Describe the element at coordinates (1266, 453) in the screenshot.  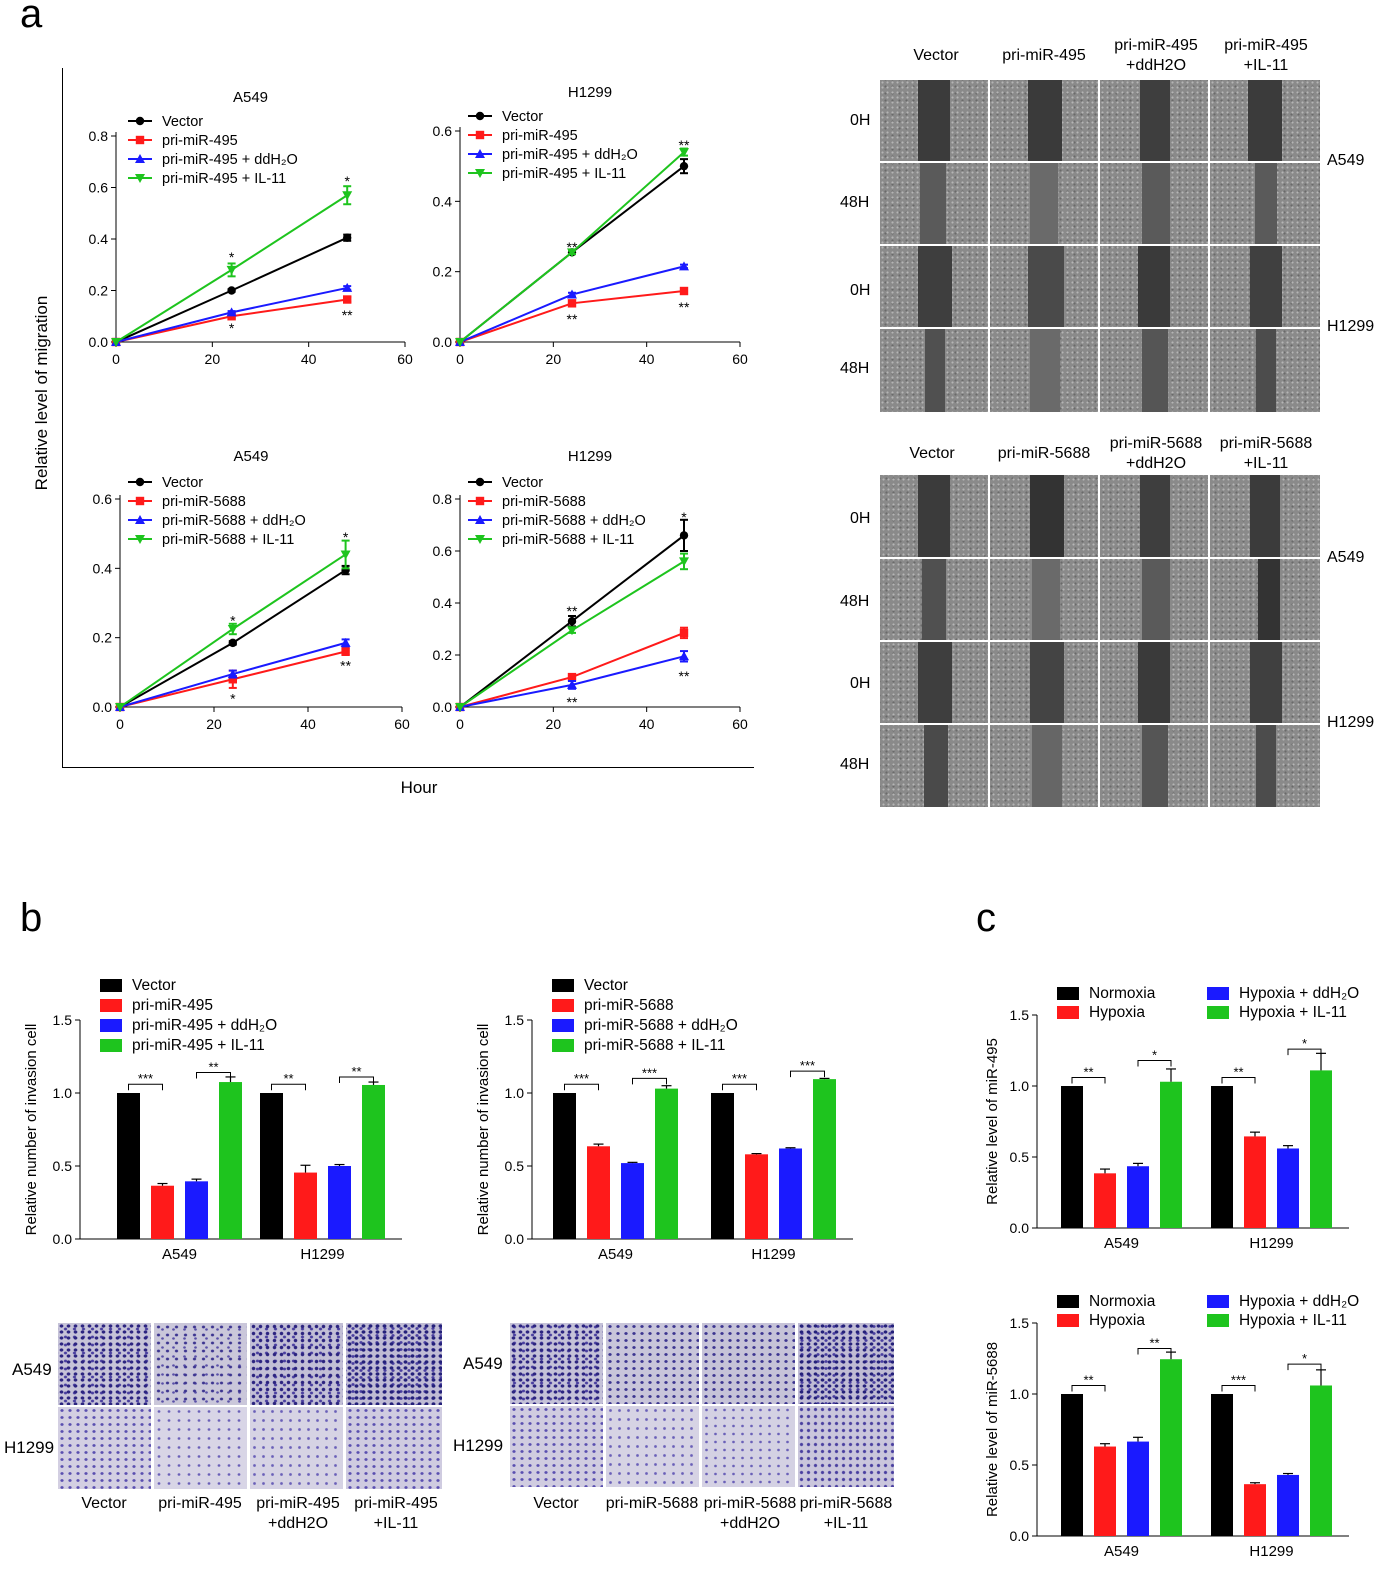
I see `wound-bottom-col-pri5688-il11: pri-miR-5688 +IL-11` at that location.